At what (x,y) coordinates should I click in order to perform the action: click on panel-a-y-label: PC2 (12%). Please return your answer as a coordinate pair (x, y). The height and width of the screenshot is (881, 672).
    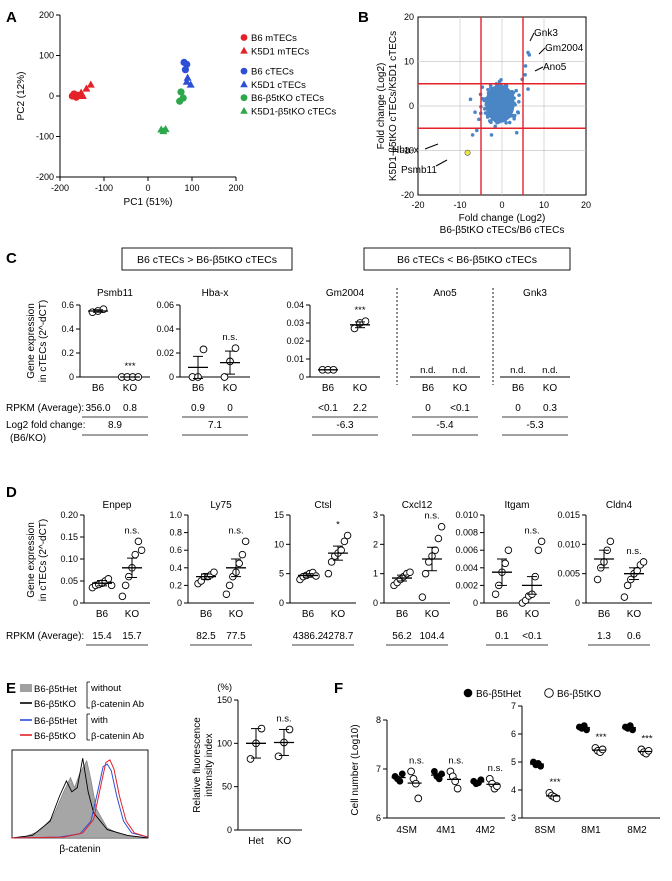
    Looking at the image, I should click on (21, 96).